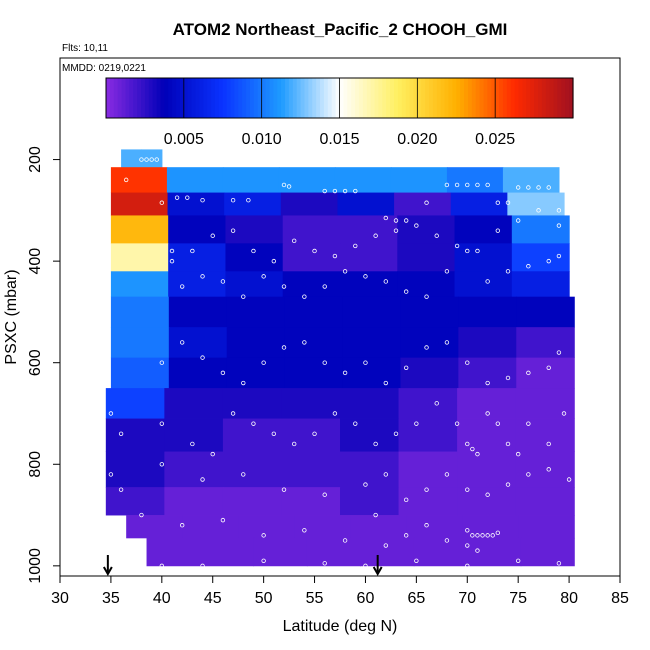 The image size is (650, 650). Describe the element at coordinates (35, 159) in the screenshot. I see `y-tick-label: 200` at that location.